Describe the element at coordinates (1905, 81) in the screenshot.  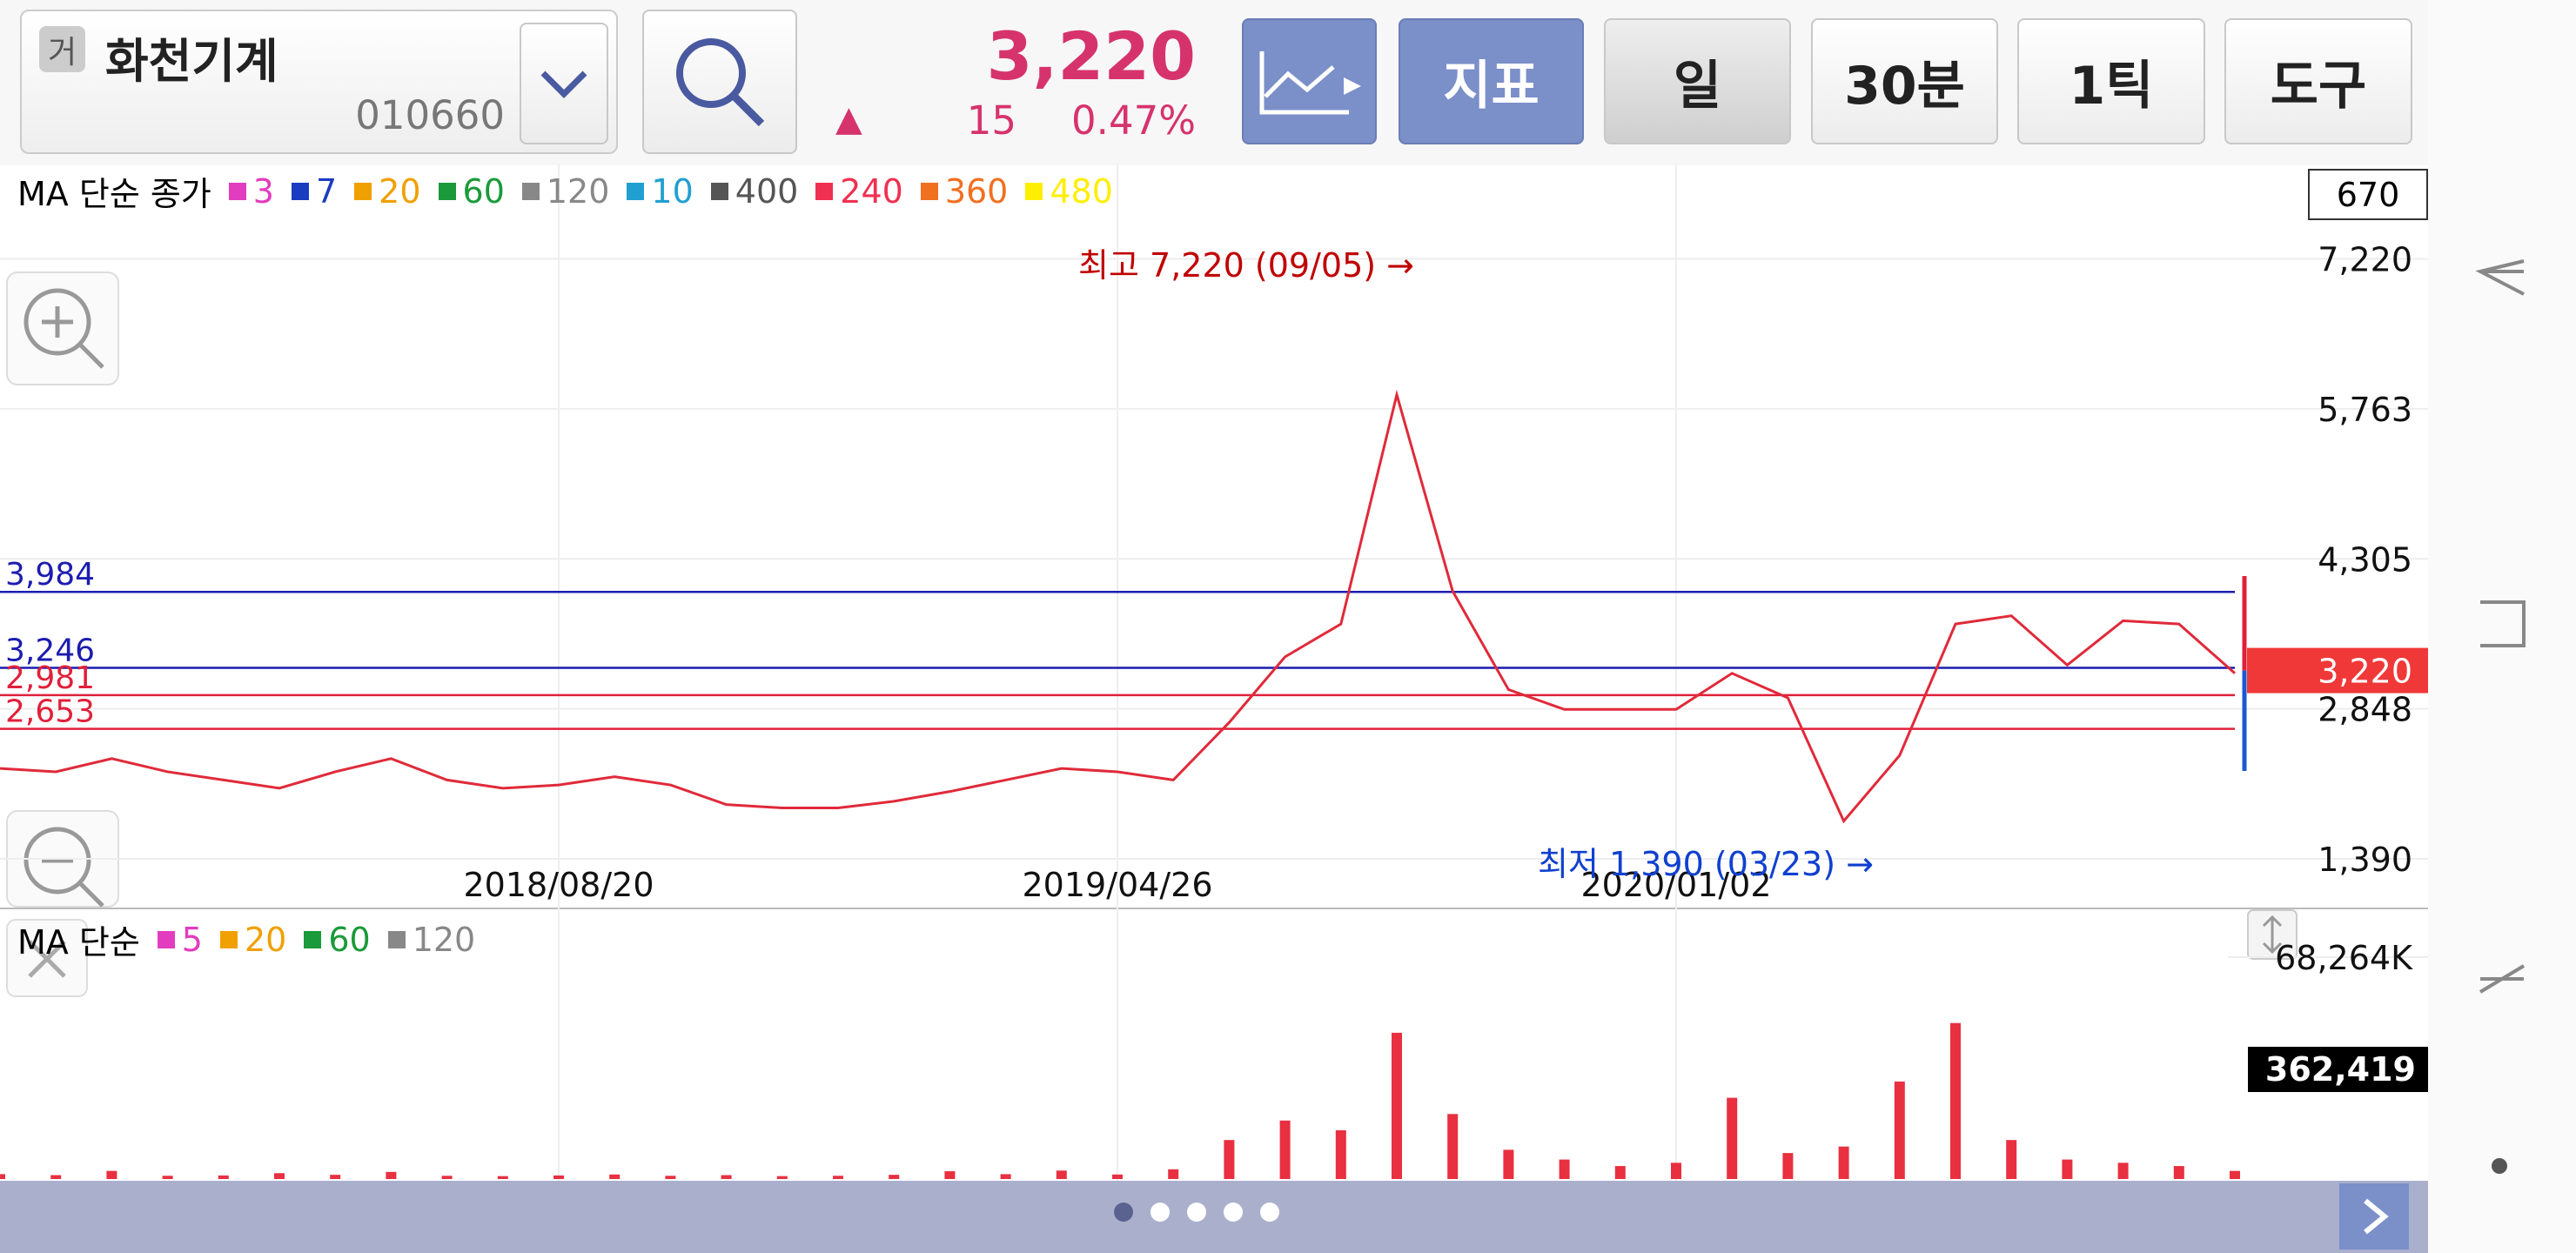
I see `period-30min-button: 30분` at that location.